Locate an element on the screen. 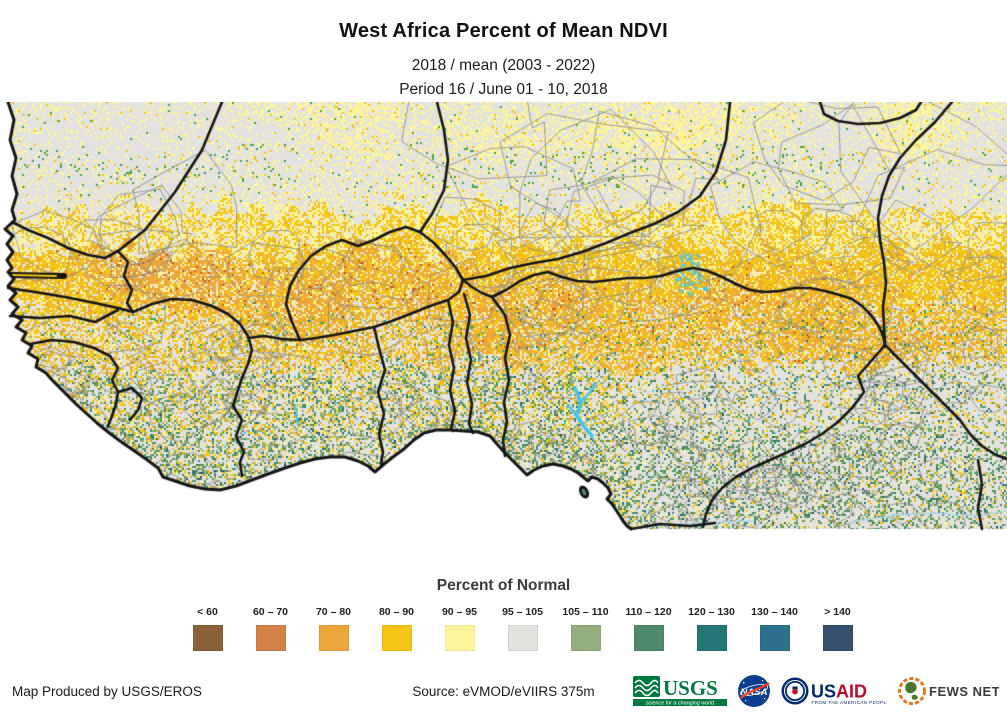 The height and width of the screenshot is (715, 1007). page-title: West Africa Percent of Mean NDVI is located at coordinates (503, 31).